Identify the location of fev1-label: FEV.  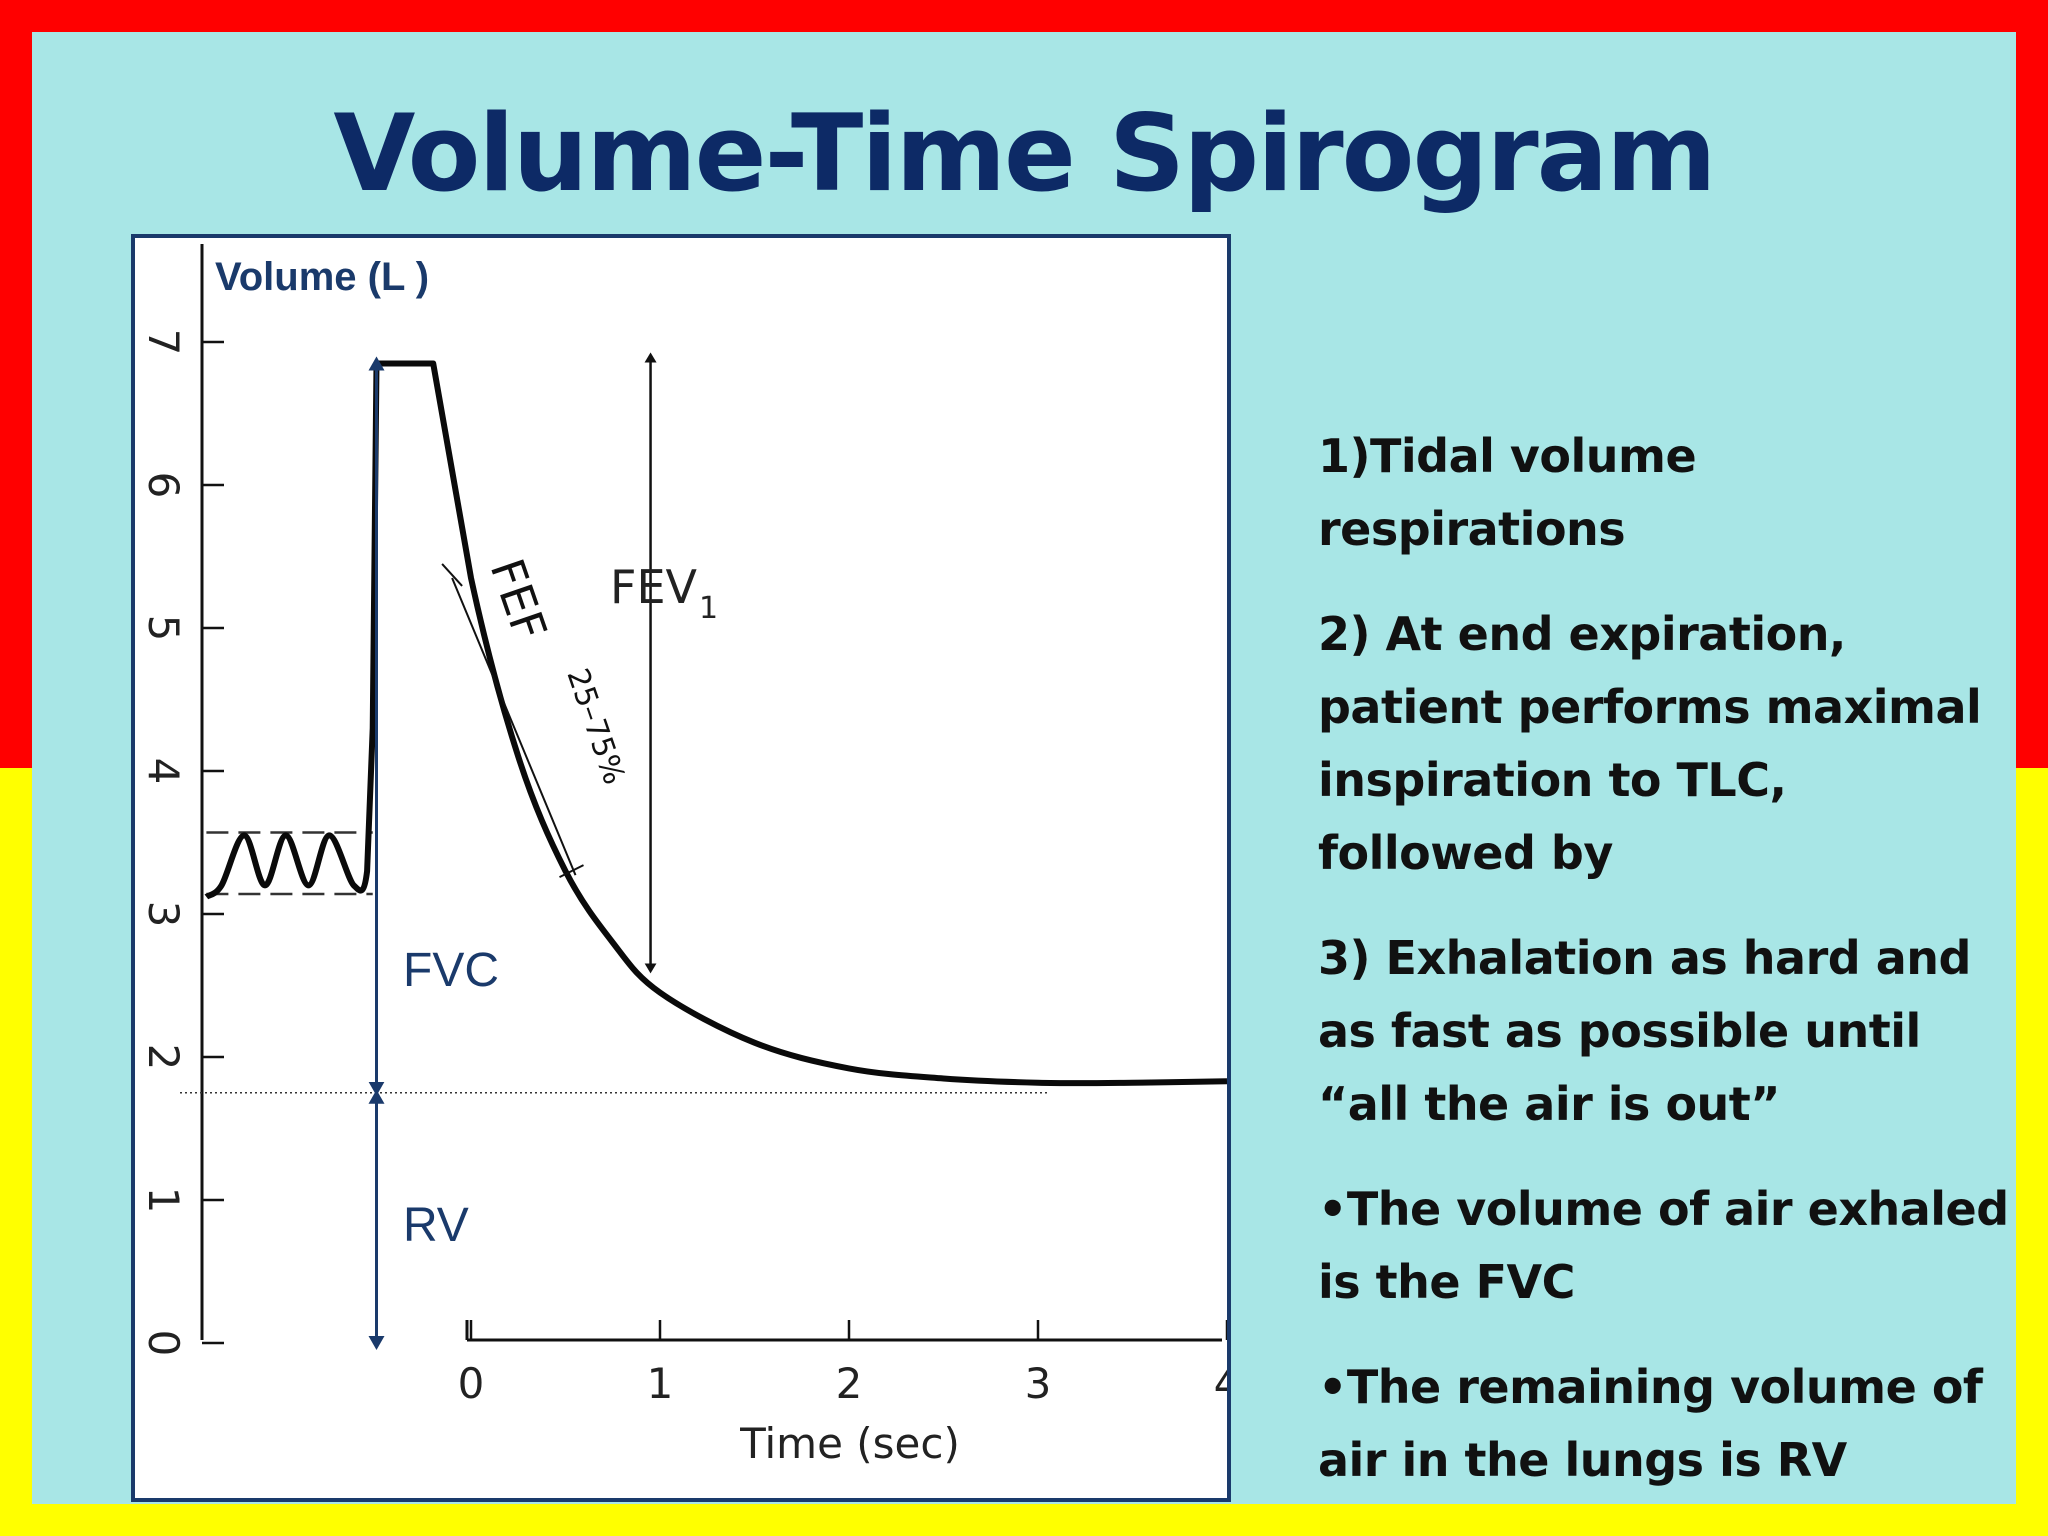
(654, 587).